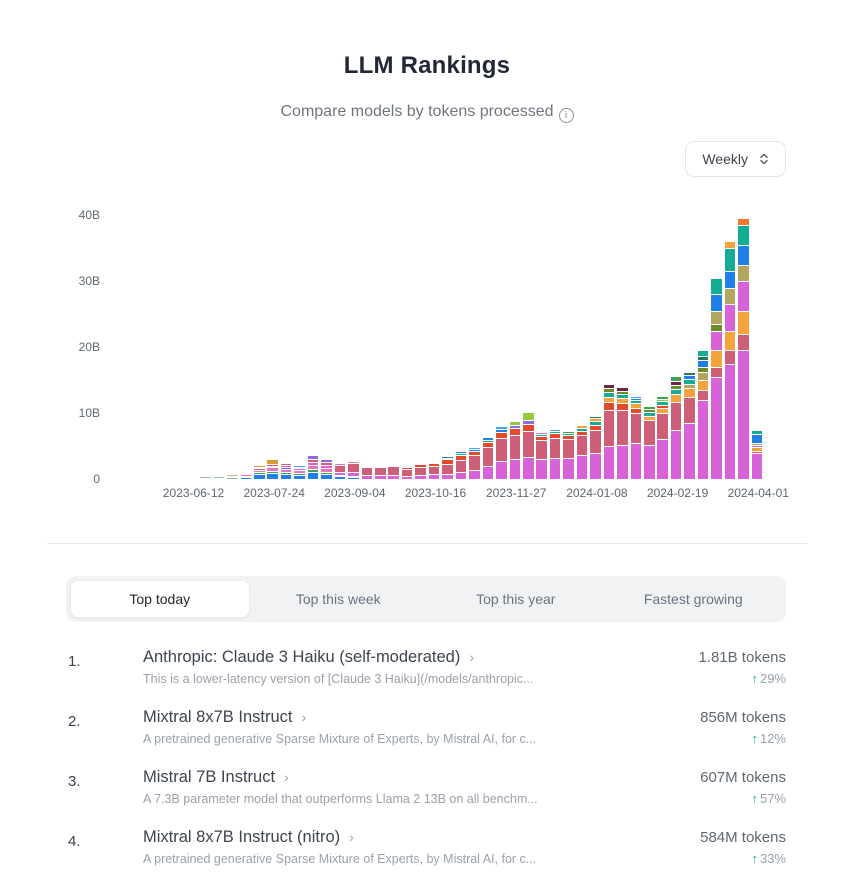  I want to click on tab-fastest-growing: Fastest growing, so click(693, 599).